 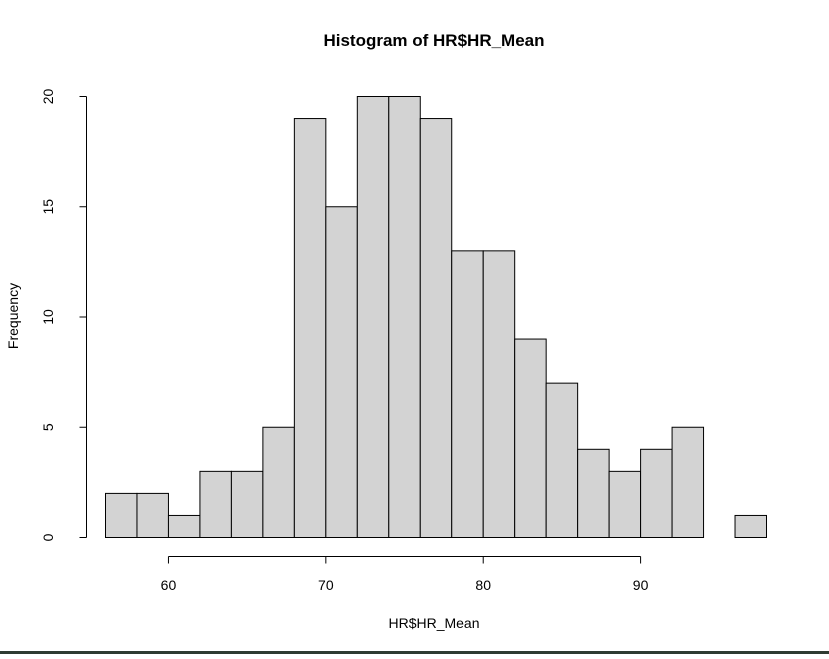 What do you see at coordinates (48, 427) in the screenshot?
I see `y-tick-label: 5` at bounding box center [48, 427].